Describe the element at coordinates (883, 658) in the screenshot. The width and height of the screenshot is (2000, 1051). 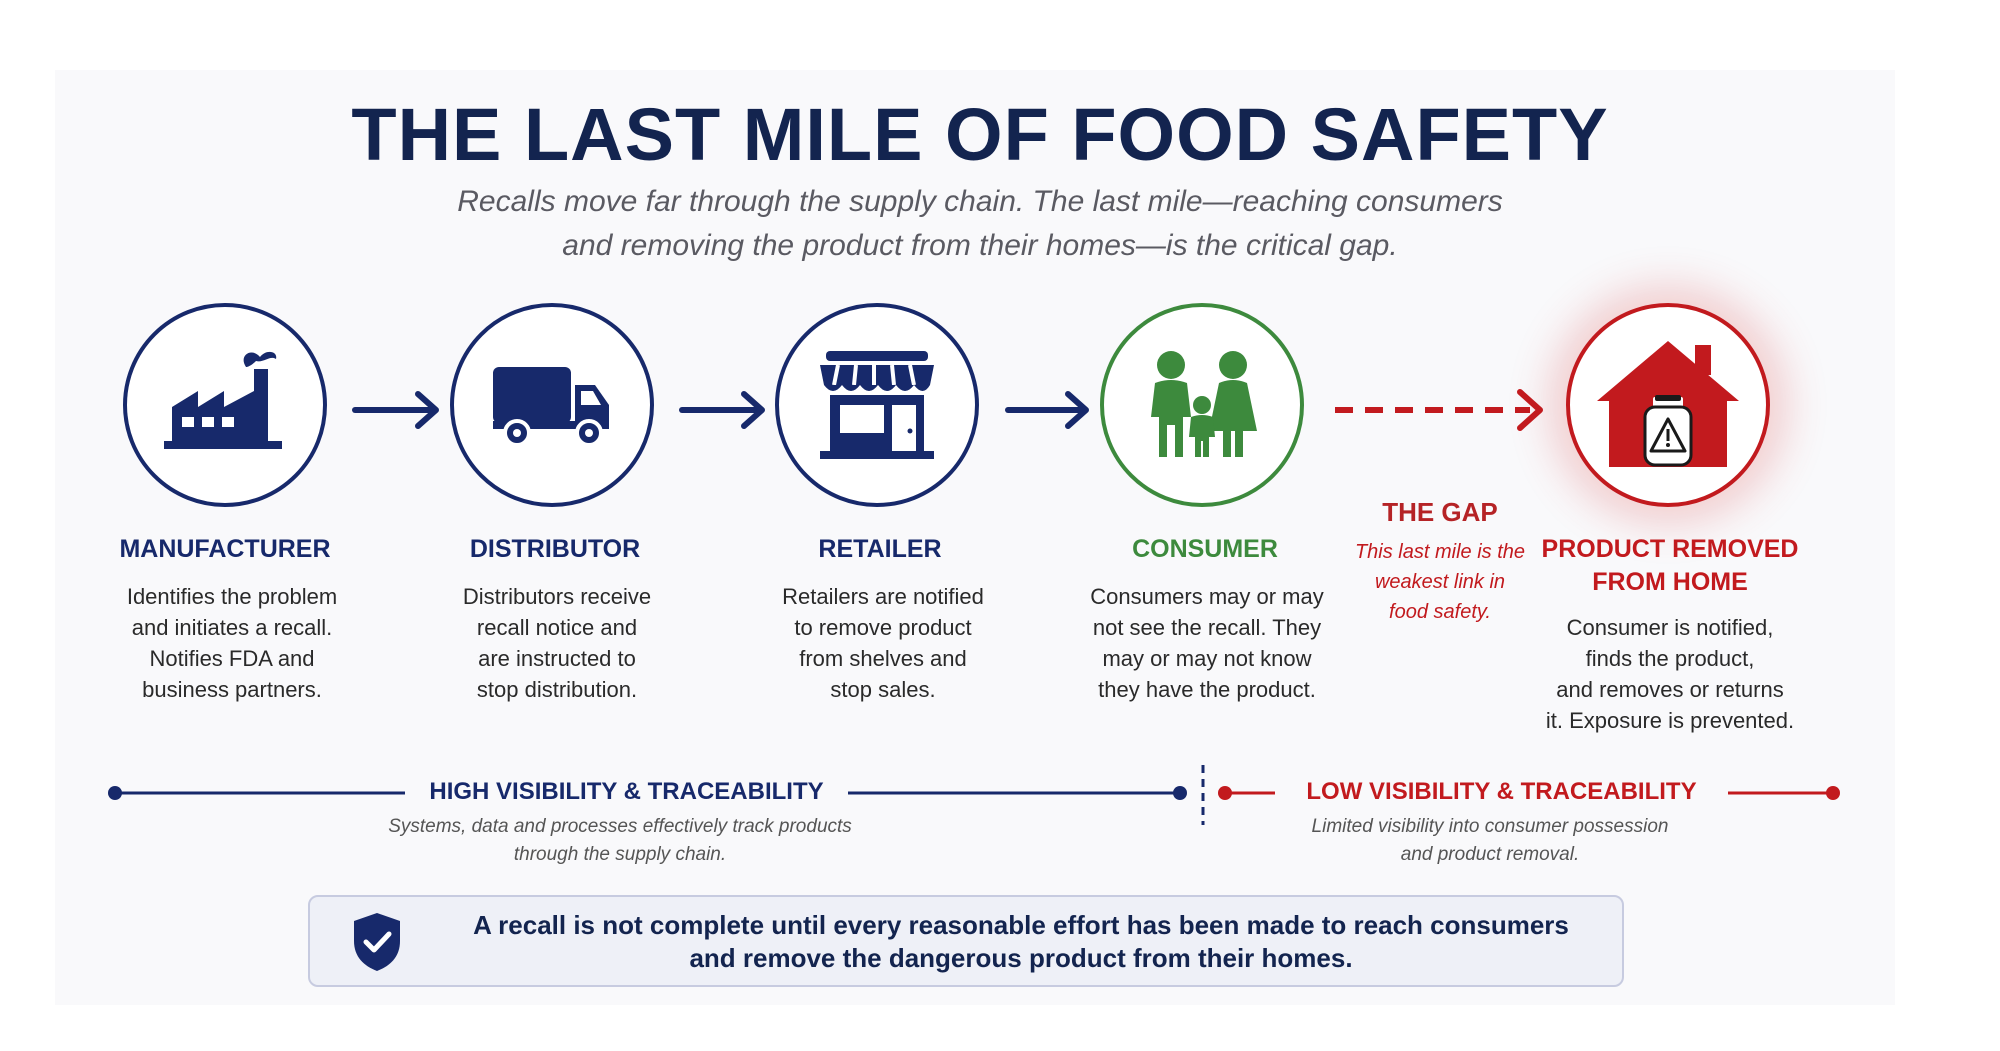
I see `desc-line: from shelves and` at that location.